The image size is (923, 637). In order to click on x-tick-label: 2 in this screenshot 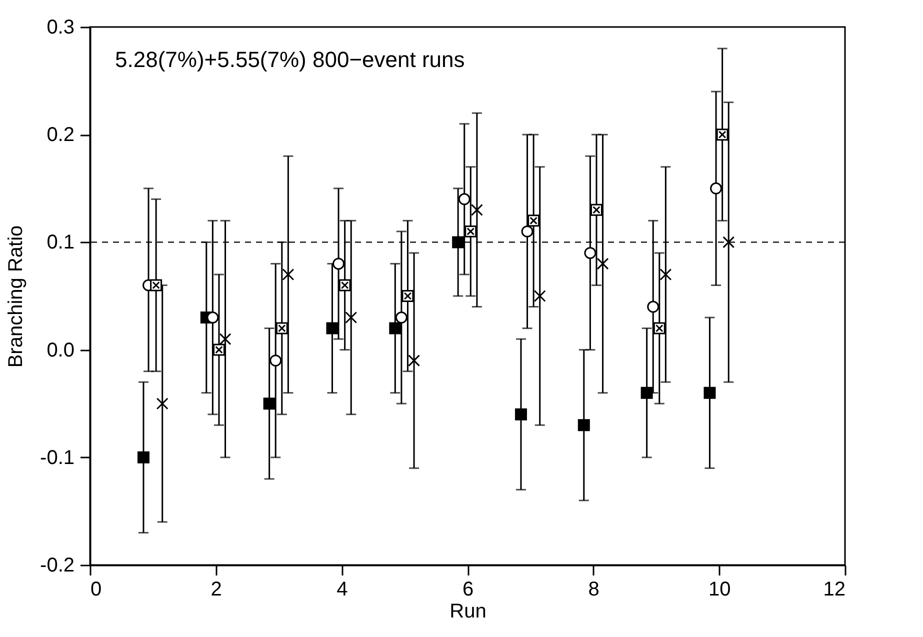, I will do `click(216, 589)`.